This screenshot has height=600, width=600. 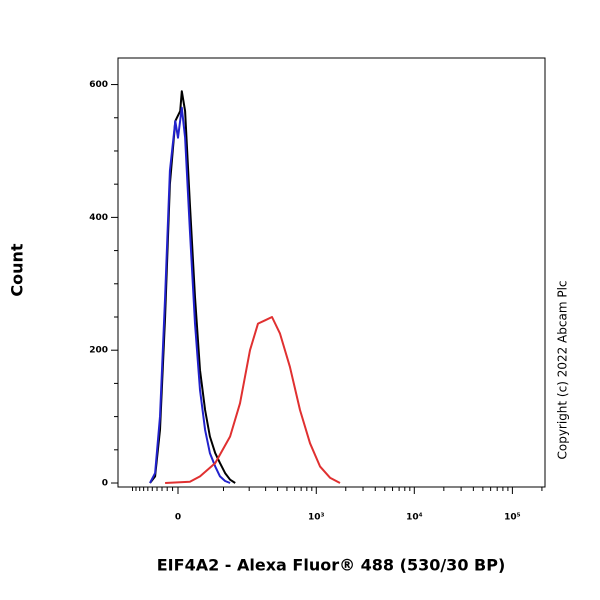 What do you see at coordinates (563, 369) in the screenshot?
I see `copyright: Copyright (c) 2022 Abcam Plc` at bounding box center [563, 369].